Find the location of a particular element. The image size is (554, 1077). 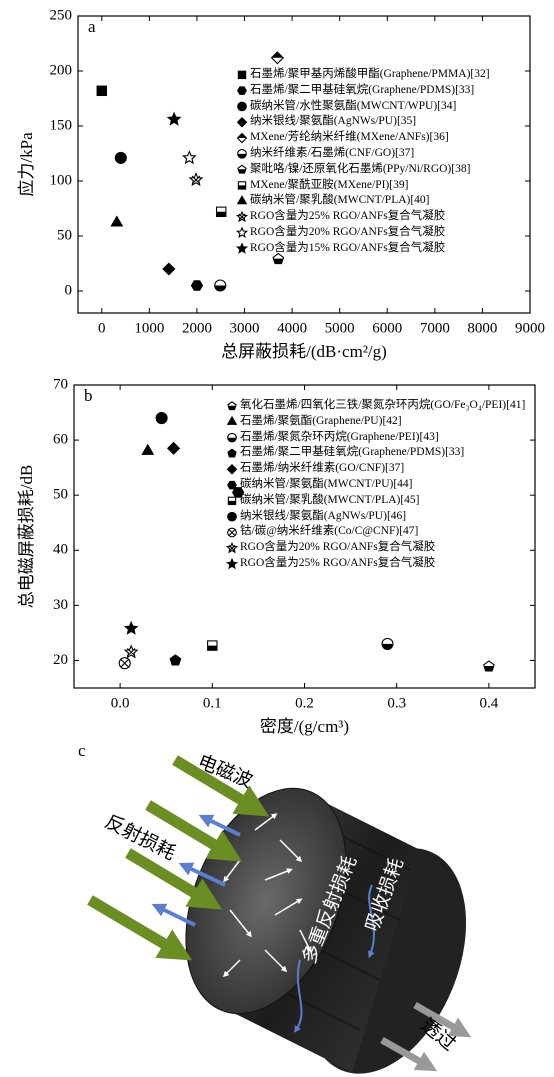

legend-label: RGO含量为25% RGO/ANFs复合气凝胶 is located at coordinates (338, 562).